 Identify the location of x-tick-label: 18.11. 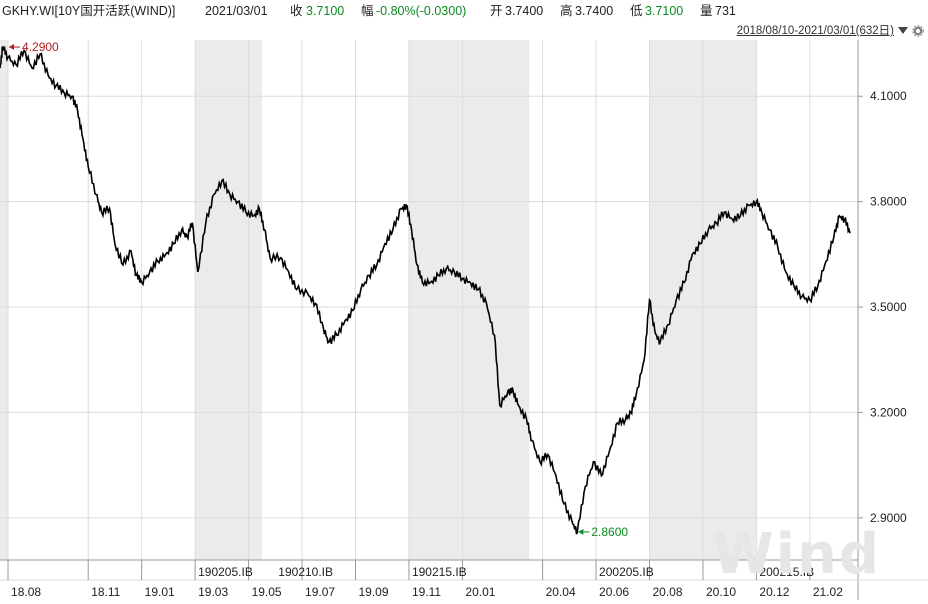
(105, 592).